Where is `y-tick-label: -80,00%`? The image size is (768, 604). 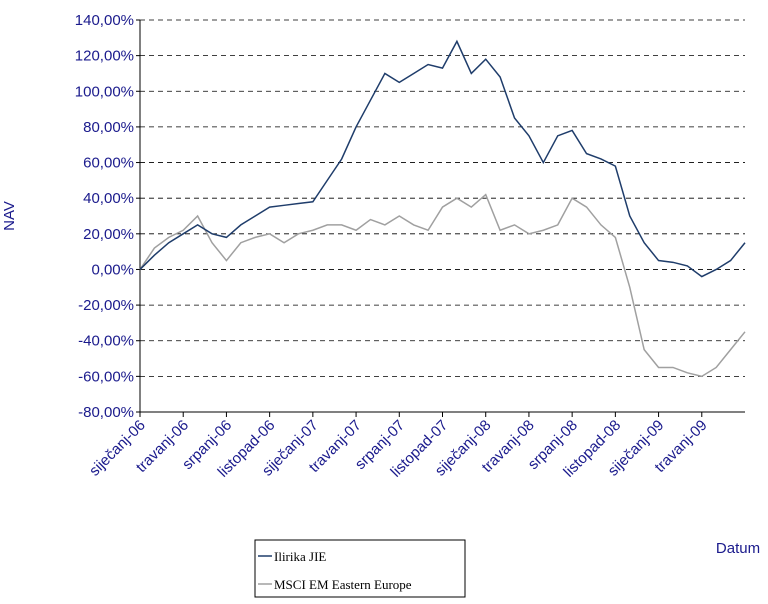 y-tick-label: -80,00% is located at coordinates (106, 412).